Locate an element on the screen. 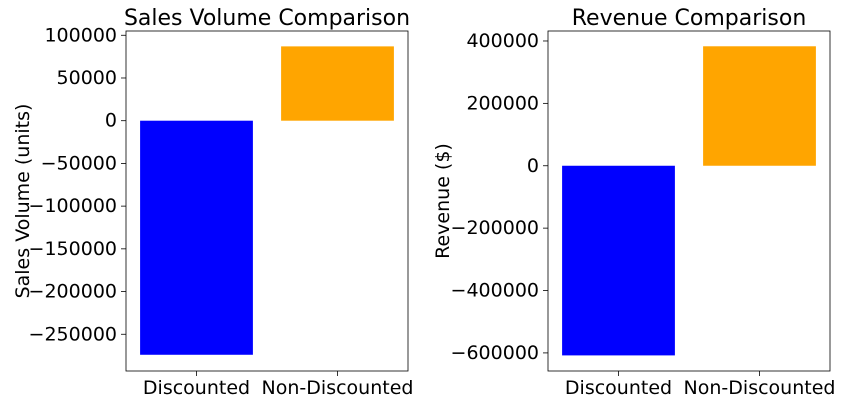 Image resolution: width=842 pixels, height=409 pixels. y-axis-label: Sales Volume (units) is located at coordinates (23, 201).